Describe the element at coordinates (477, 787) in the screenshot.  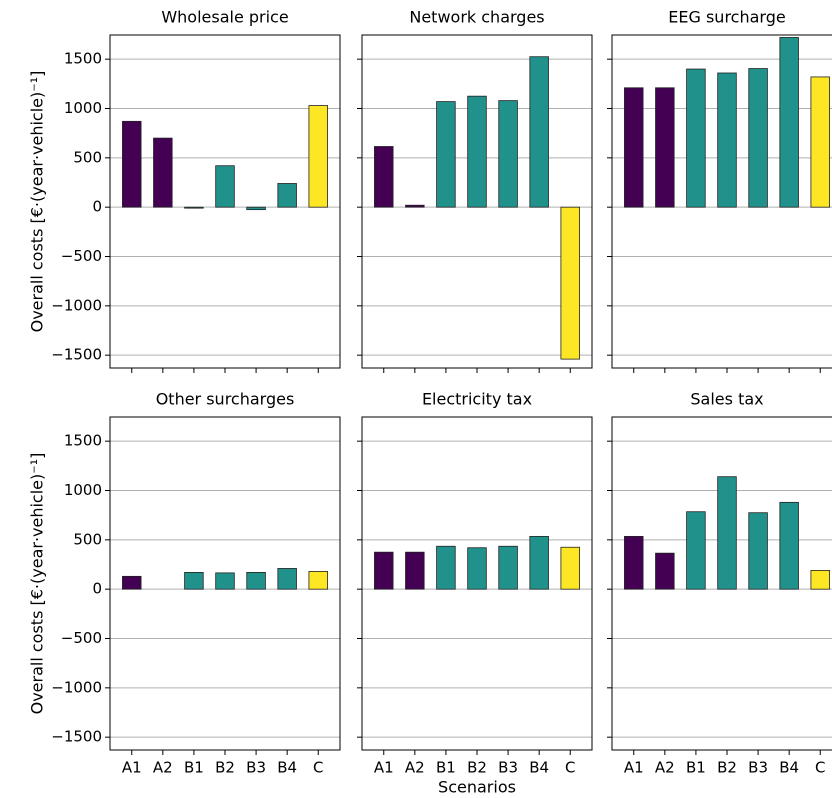
I see `x-axis-label: Scenarios` at that location.